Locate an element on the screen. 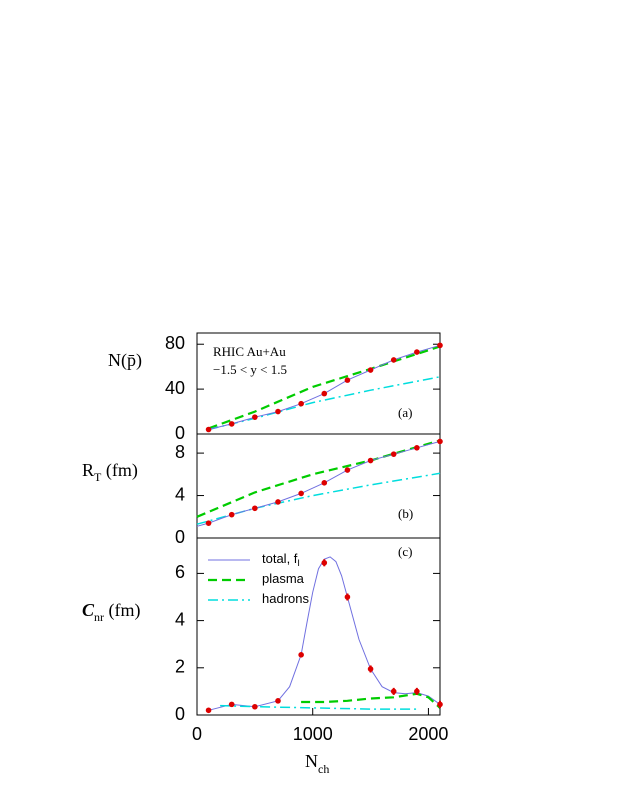  x-tick-label: 0 is located at coordinates (197, 734).